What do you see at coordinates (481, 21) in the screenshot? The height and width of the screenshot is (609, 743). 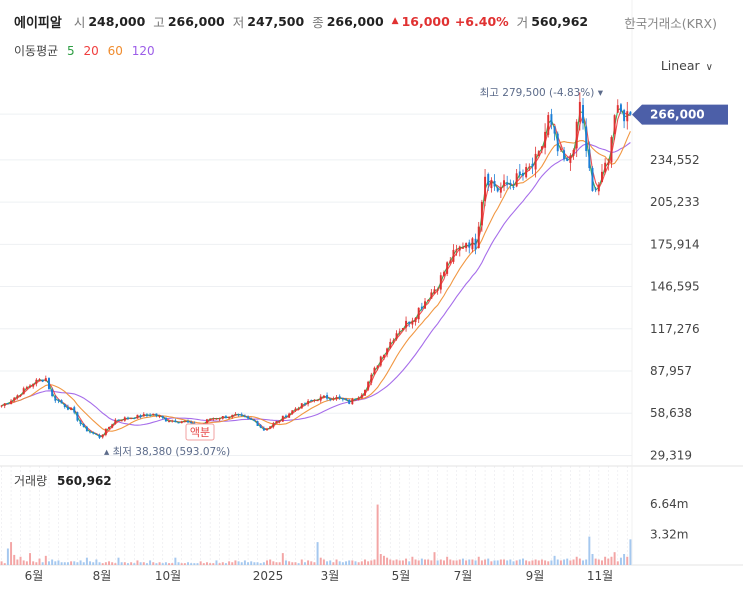 I see `change-percent: +6.40%` at bounding box center [481, 21].